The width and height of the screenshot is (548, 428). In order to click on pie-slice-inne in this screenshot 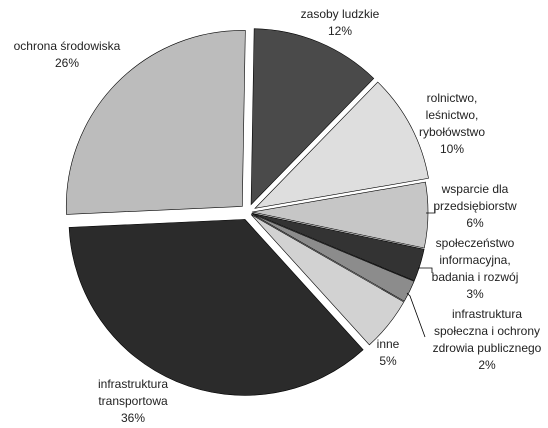, I will do `click(327, 280)`.